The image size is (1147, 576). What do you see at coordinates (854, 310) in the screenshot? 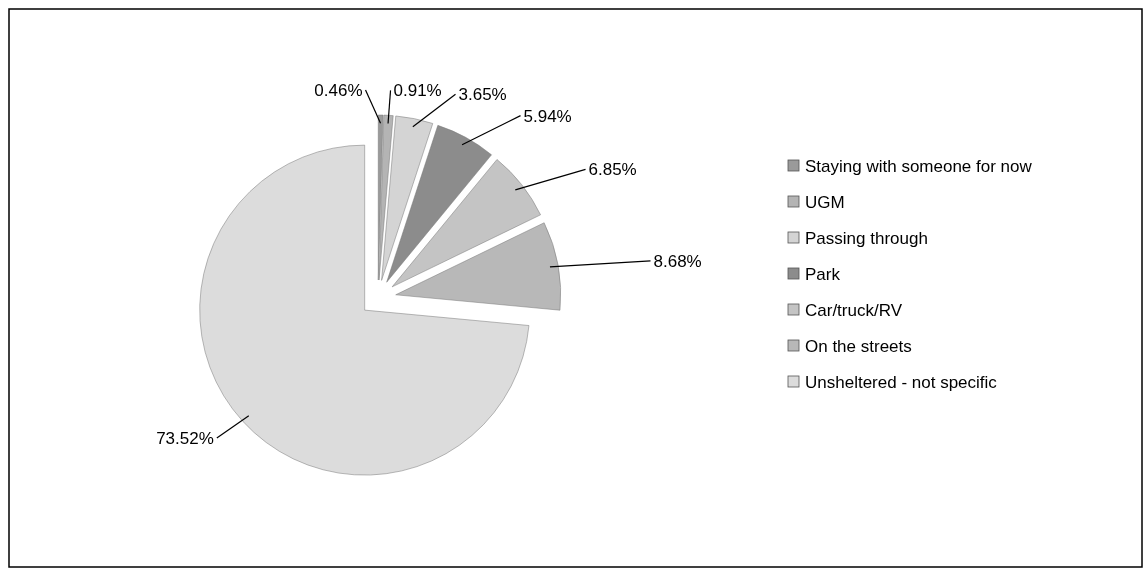
I see `legend-label: Car/truck/RV` at bounding box center [854, 310].